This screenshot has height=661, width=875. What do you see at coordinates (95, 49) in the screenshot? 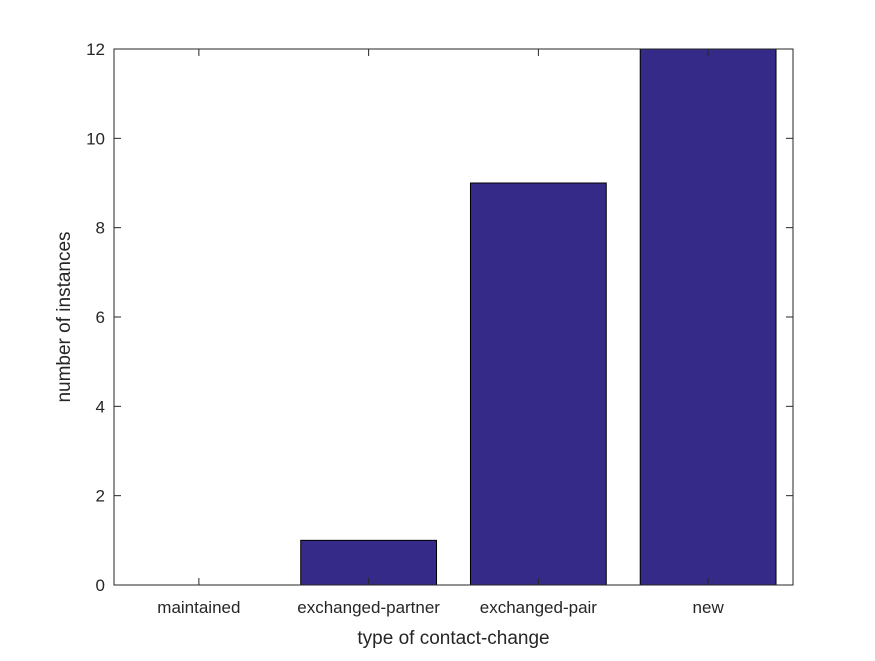
I see `y-tick-label: 12` at bounding box center [95, 49].